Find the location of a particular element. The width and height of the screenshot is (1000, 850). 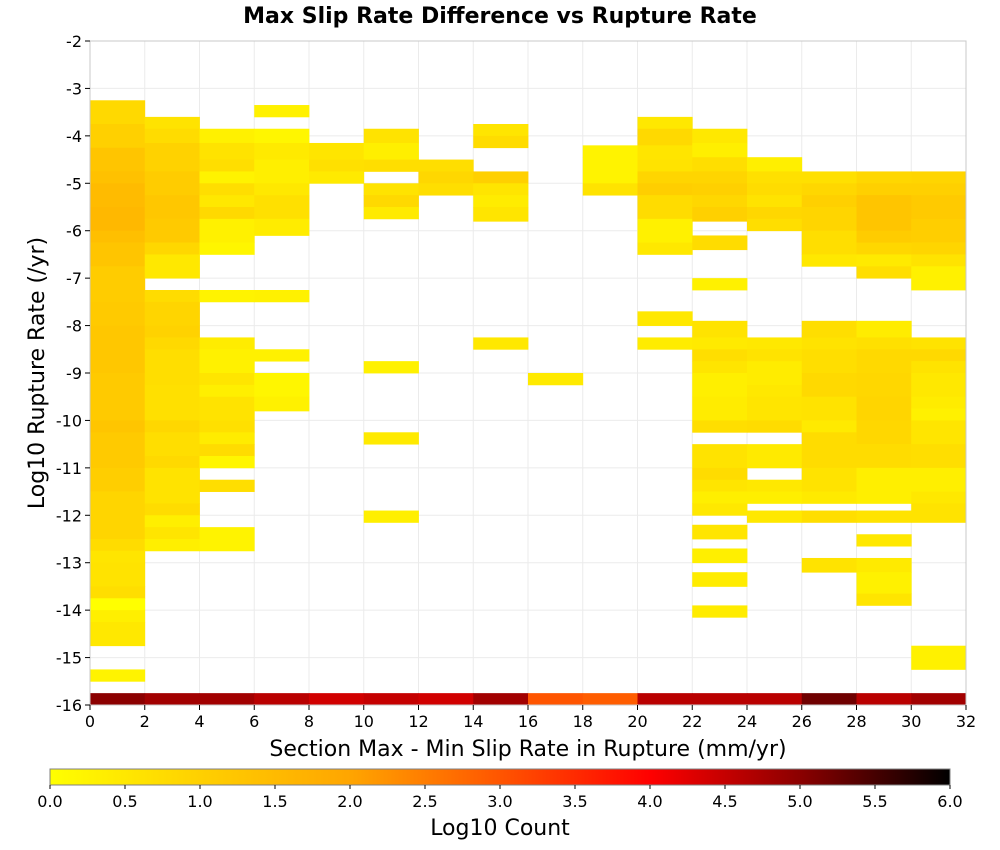

colorbar-tick-label: 0.5 is located at coordinates (124, 801).